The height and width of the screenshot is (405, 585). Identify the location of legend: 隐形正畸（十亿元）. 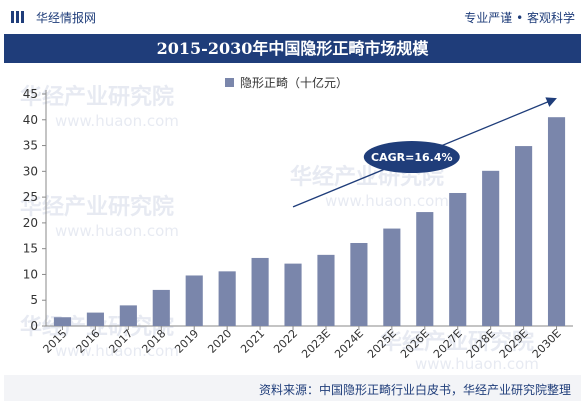
(286, 82).